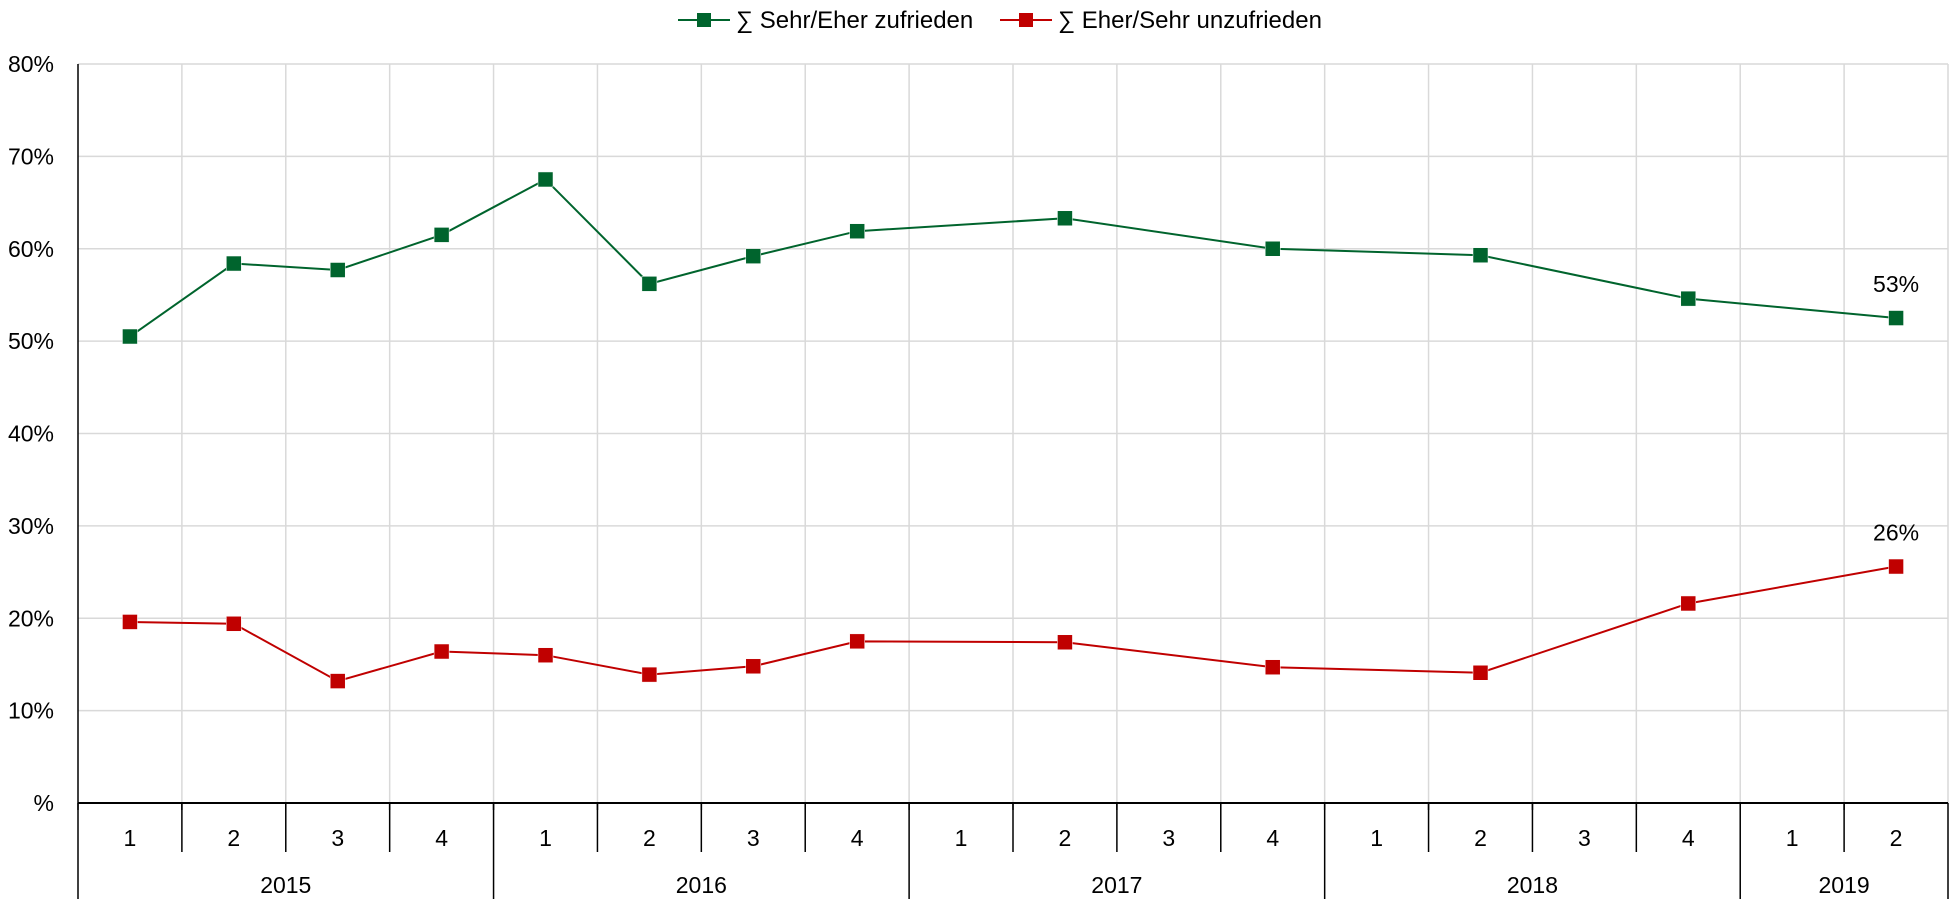  What do you see at coordinates (31, 341) in the screenshot?
I see `y-tick-label: 50%` at bounding box center [31, 341].